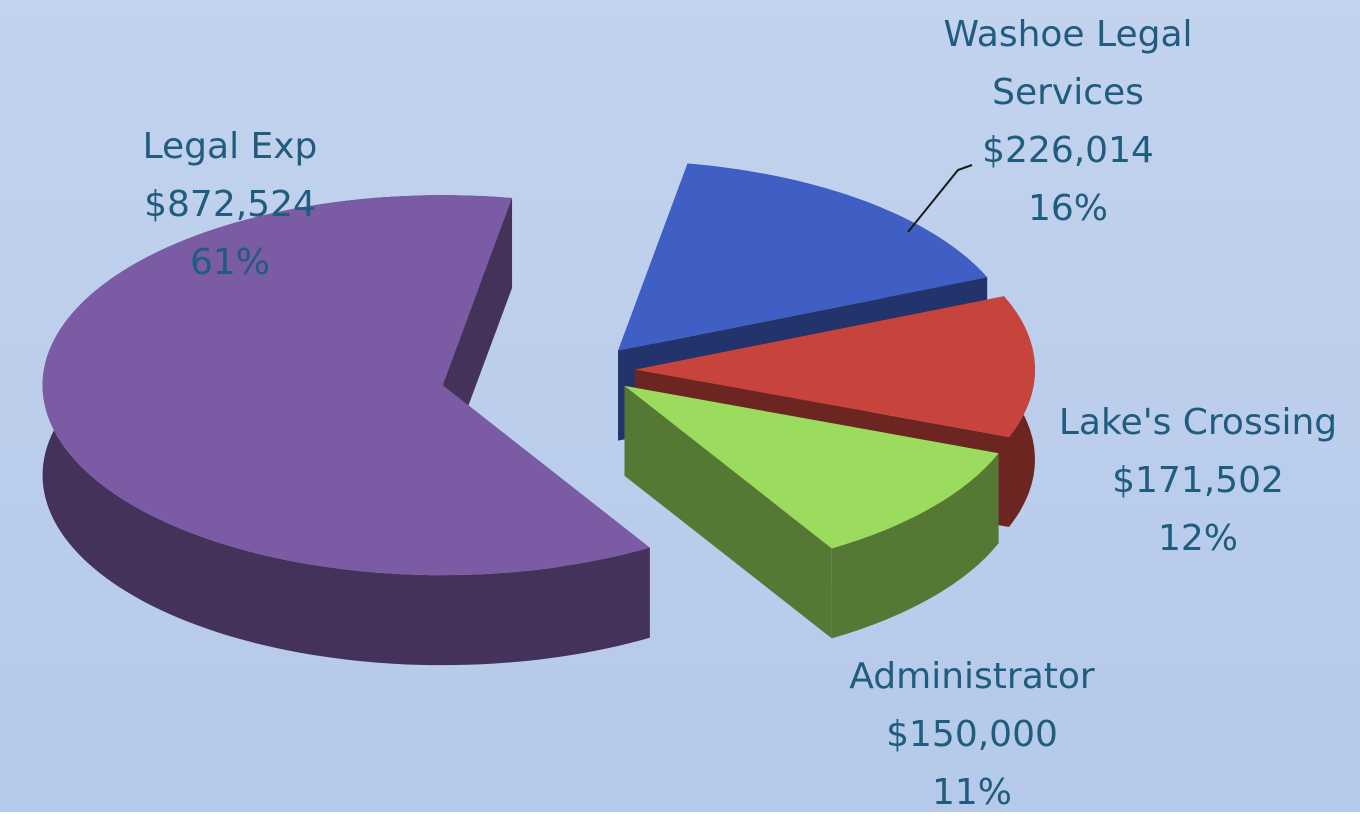 The width and height of the screenshot is (1360, 822). Describe the element at coordinates (1068, 150) in the screenshot. I see `label-value: $226,014` at that location.